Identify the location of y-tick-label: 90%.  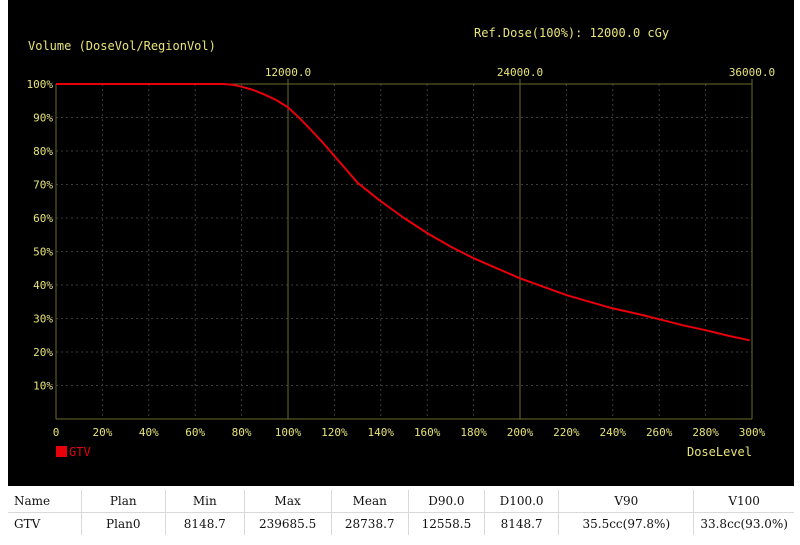
(43, 118).